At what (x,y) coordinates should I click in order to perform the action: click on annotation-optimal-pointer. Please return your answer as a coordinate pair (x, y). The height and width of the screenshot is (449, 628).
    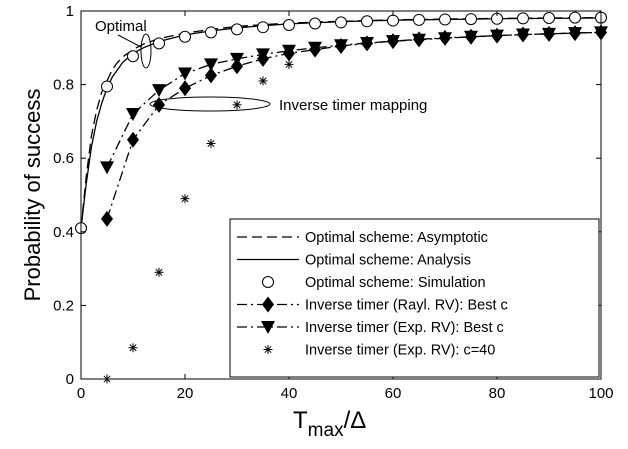
    Looking at the image, I should click on (129, 41).